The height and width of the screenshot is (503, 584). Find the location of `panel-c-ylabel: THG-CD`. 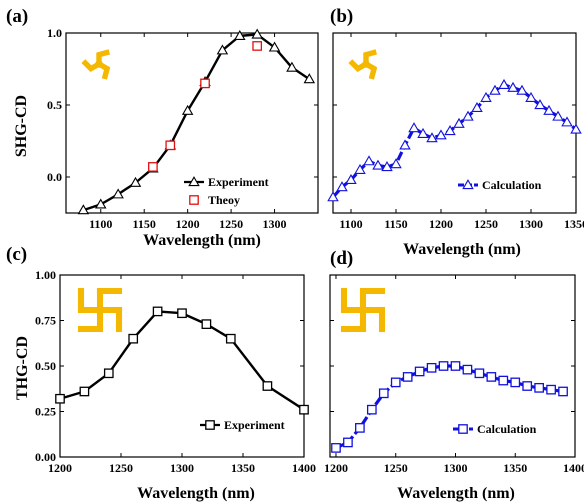

panel-c-ylabel: THG-CD is located at coordinates (22, 368).